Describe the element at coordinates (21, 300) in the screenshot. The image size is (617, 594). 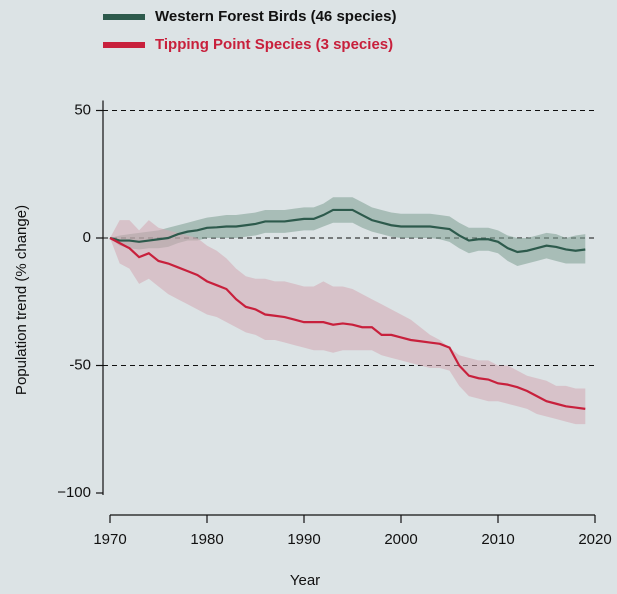
I see `y-axis-label: Population trend (% change)` at that location.